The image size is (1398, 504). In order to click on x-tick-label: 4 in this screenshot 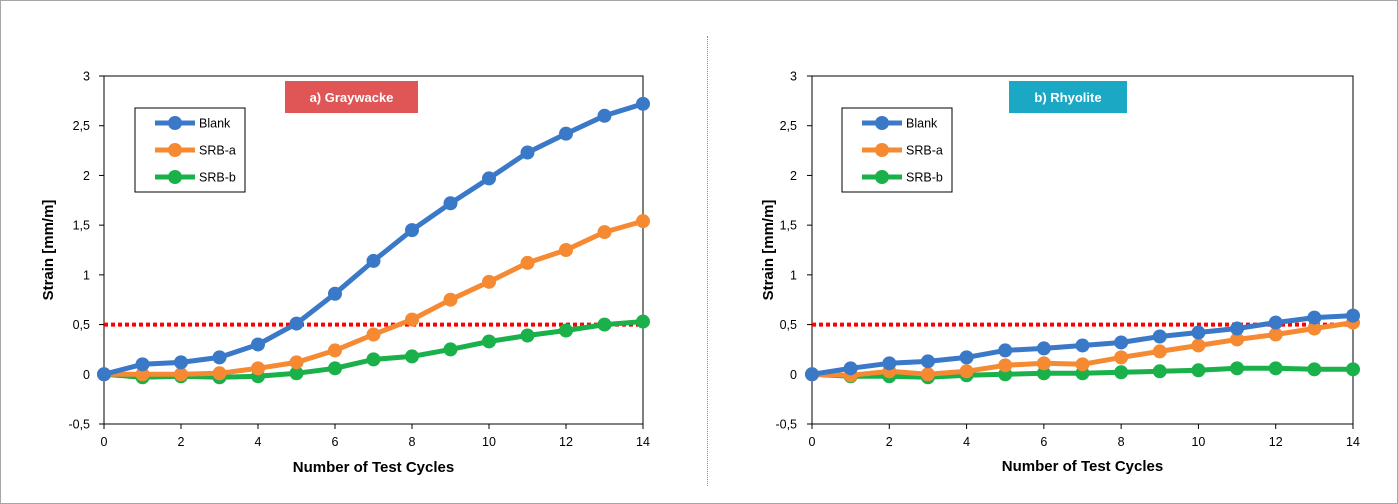, I will do `click(966, 442)`.